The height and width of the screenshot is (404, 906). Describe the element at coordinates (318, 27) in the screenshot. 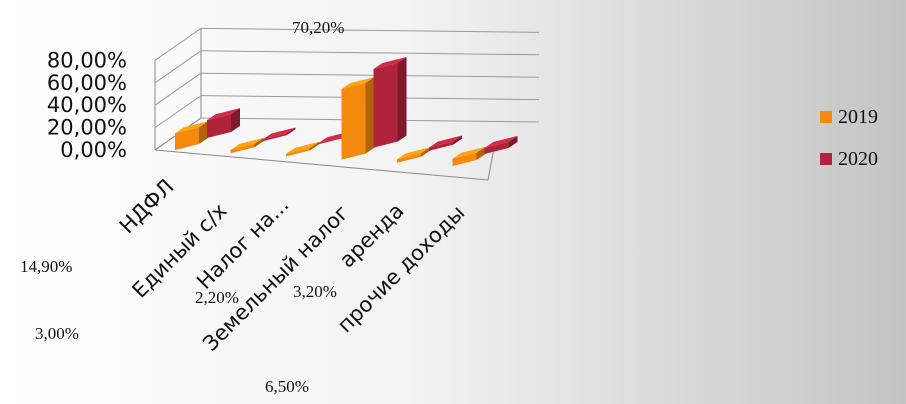

I see `data-label: 70,20%` at that location.